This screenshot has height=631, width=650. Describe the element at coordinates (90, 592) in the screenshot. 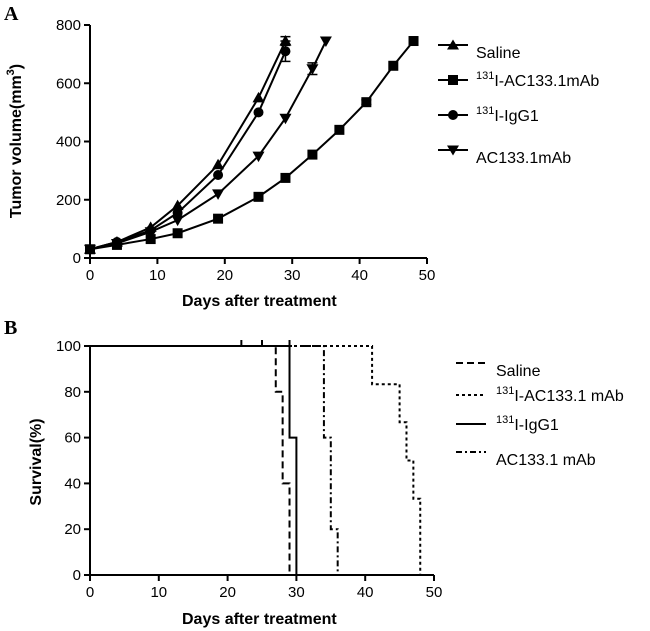

I see `panel-b-x-tick-label: 0` at that location.